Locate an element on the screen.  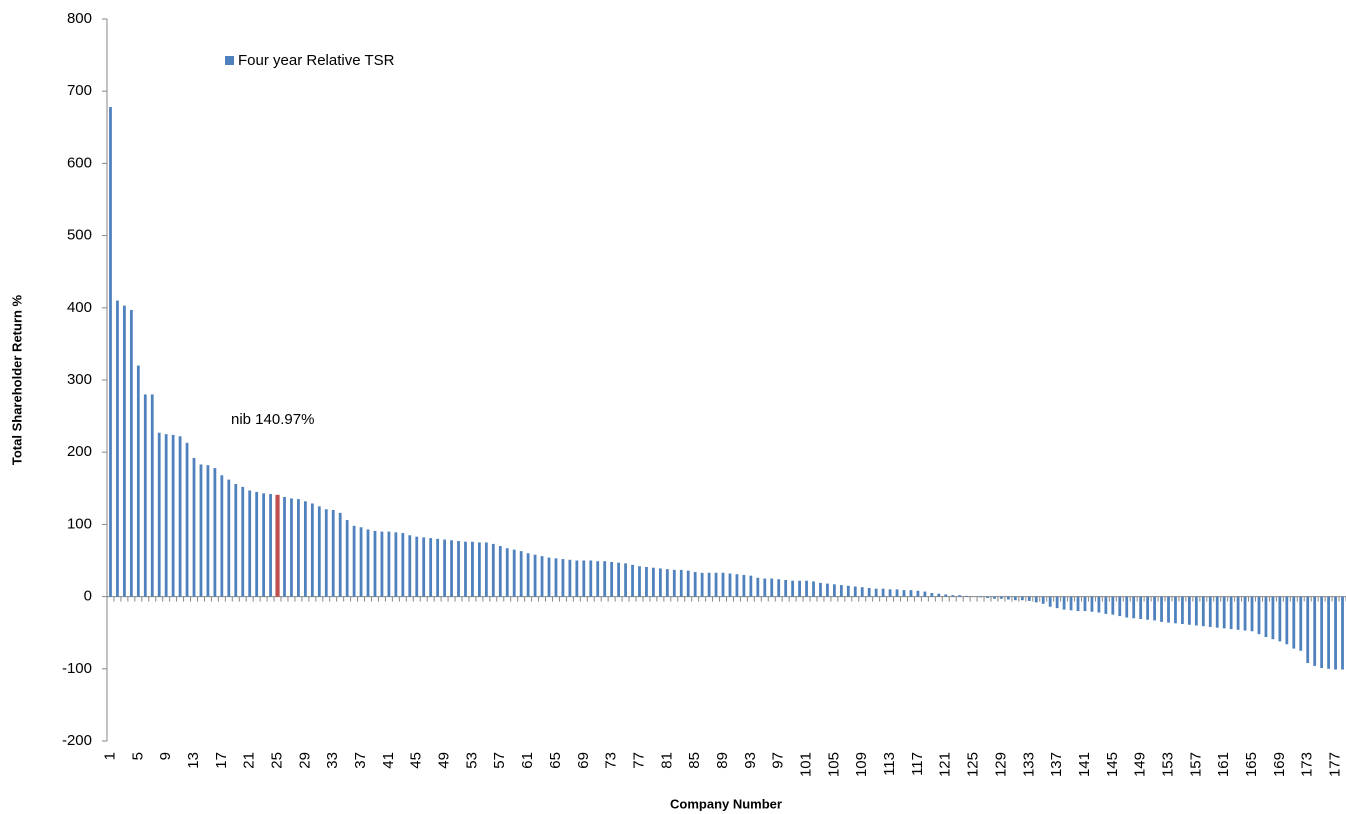
x-tick-label: 177 is located at coordinates (1335, 764).